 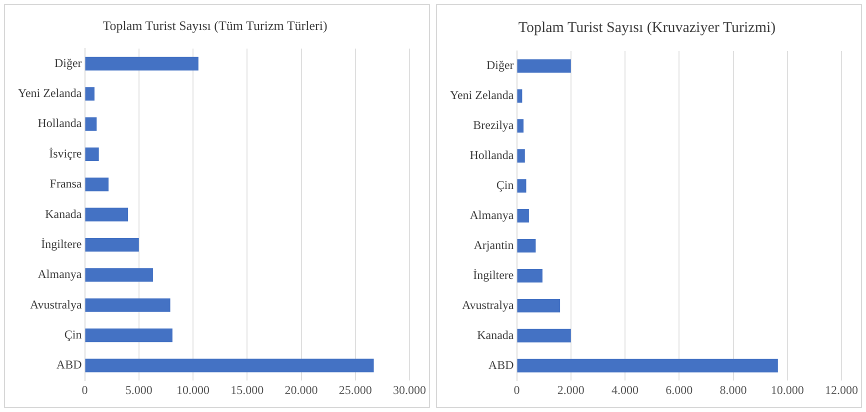 I want to click on x-tick-label: 4.000, so click(x=625, y=389).